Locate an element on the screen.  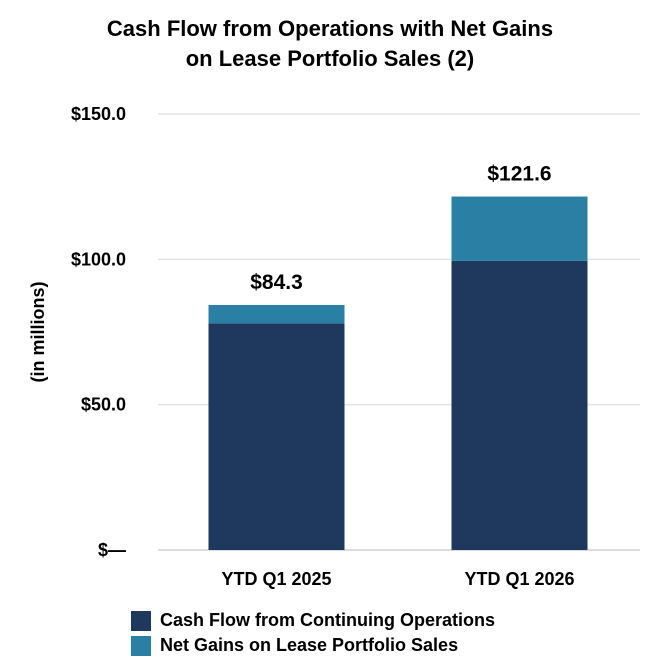
y-axis-label: (in millions) is located at coordinates (38, 331).